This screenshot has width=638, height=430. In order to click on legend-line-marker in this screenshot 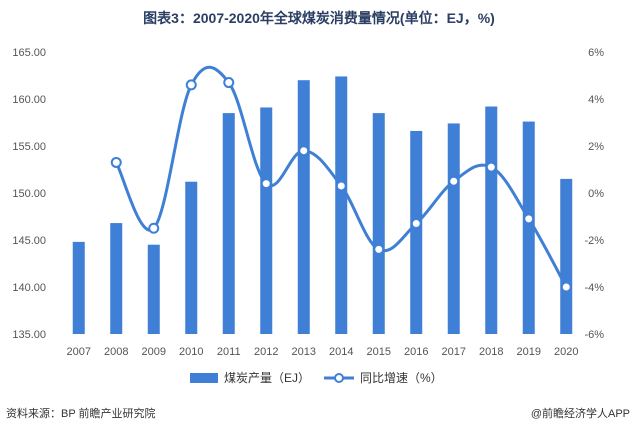, I will do `click(339, 378)`.